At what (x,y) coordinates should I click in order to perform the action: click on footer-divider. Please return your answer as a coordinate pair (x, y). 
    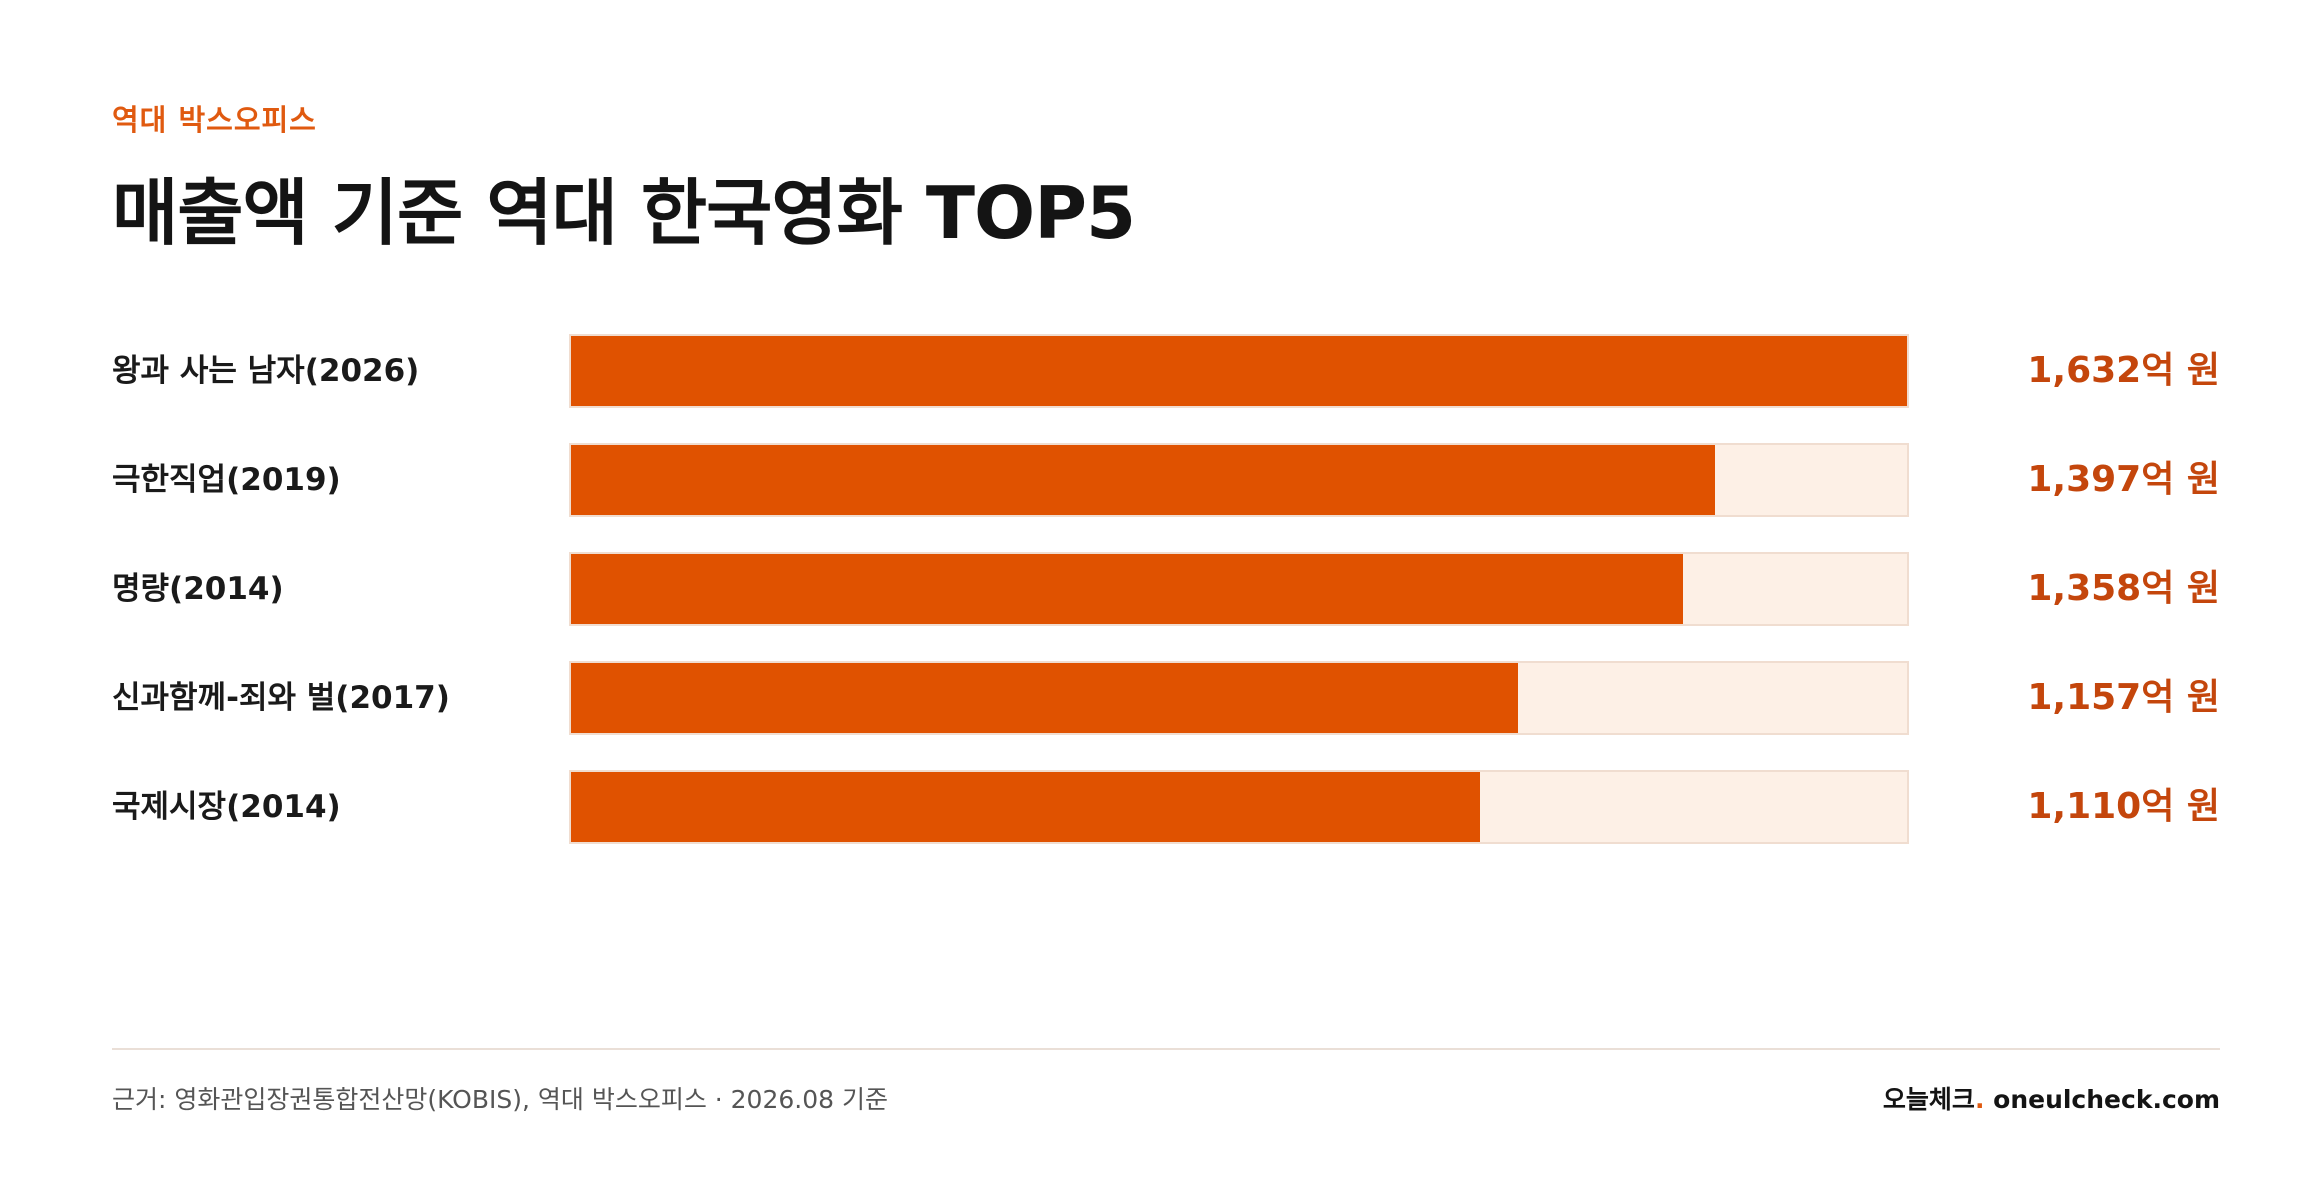
    Looking at the image, I should click on (1166, 1049).